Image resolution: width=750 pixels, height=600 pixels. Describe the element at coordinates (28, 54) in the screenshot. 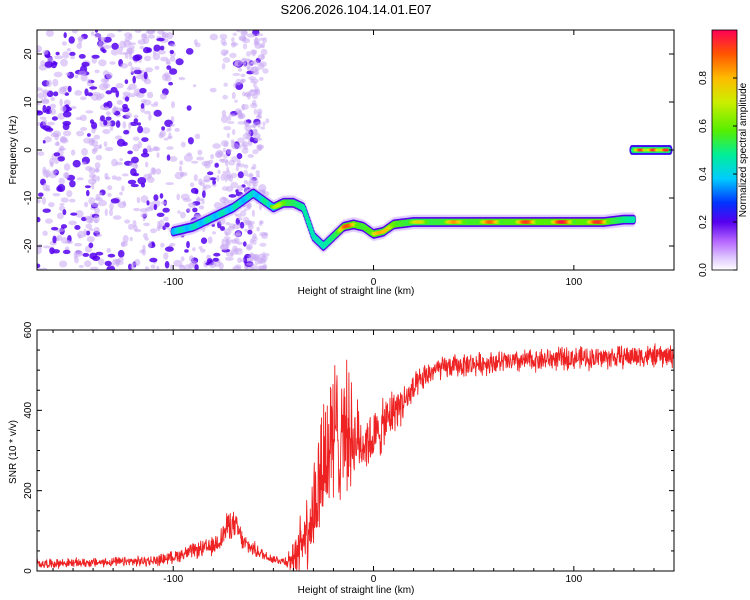

I see `y-tick-label: 20` at that location.